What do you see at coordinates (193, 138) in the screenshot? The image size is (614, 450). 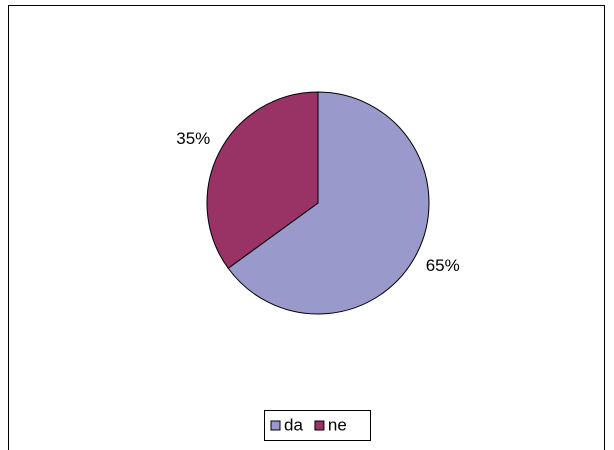 I see `data-label: 35%` at bounding box center [193, 138].